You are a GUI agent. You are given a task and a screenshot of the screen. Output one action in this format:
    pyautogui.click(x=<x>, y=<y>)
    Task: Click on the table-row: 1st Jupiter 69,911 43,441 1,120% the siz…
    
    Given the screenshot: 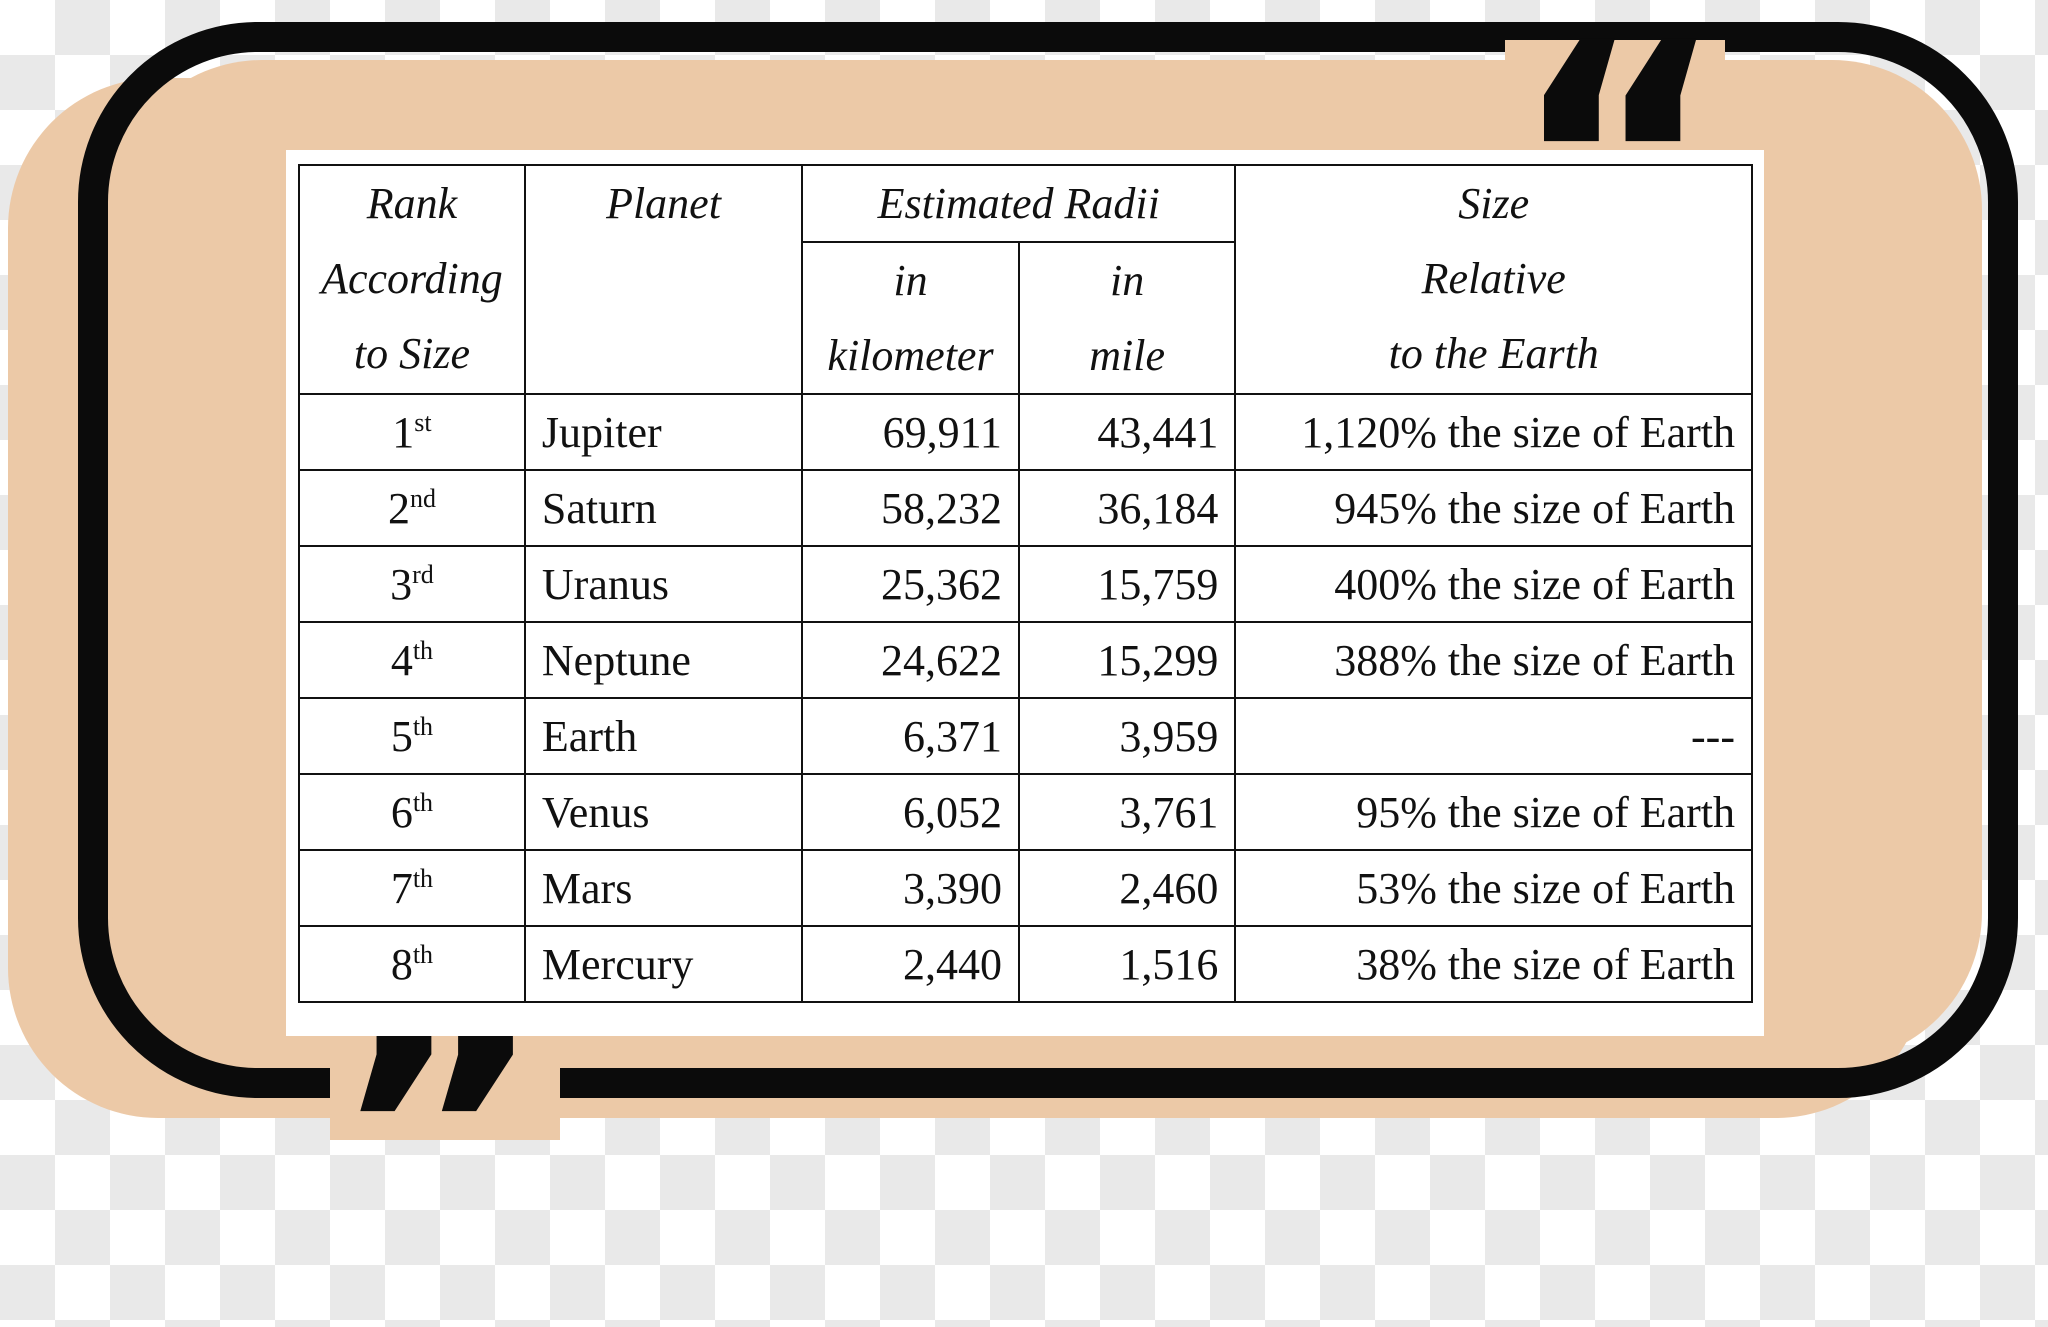 What is the action you would take?
    pyautogui.click(x=1025, y=432)
    